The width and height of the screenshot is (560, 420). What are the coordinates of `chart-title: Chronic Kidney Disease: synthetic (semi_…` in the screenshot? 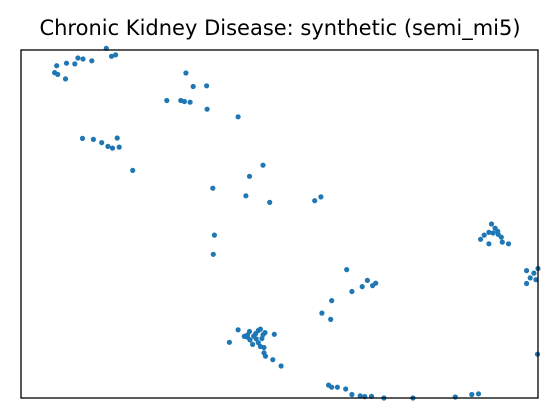 It's located at (280, 28).